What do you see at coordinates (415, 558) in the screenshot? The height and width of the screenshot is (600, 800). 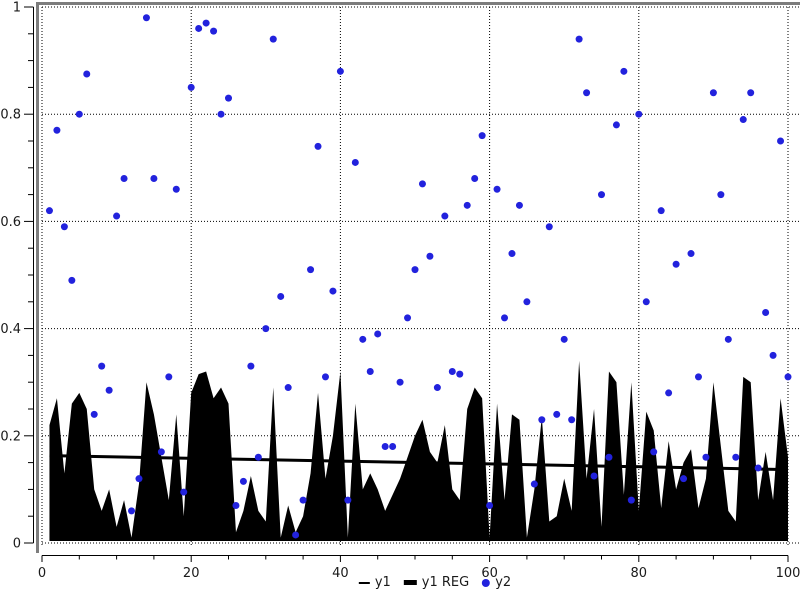 I see `x-axis-ticks` at bounding box center [415, 558].